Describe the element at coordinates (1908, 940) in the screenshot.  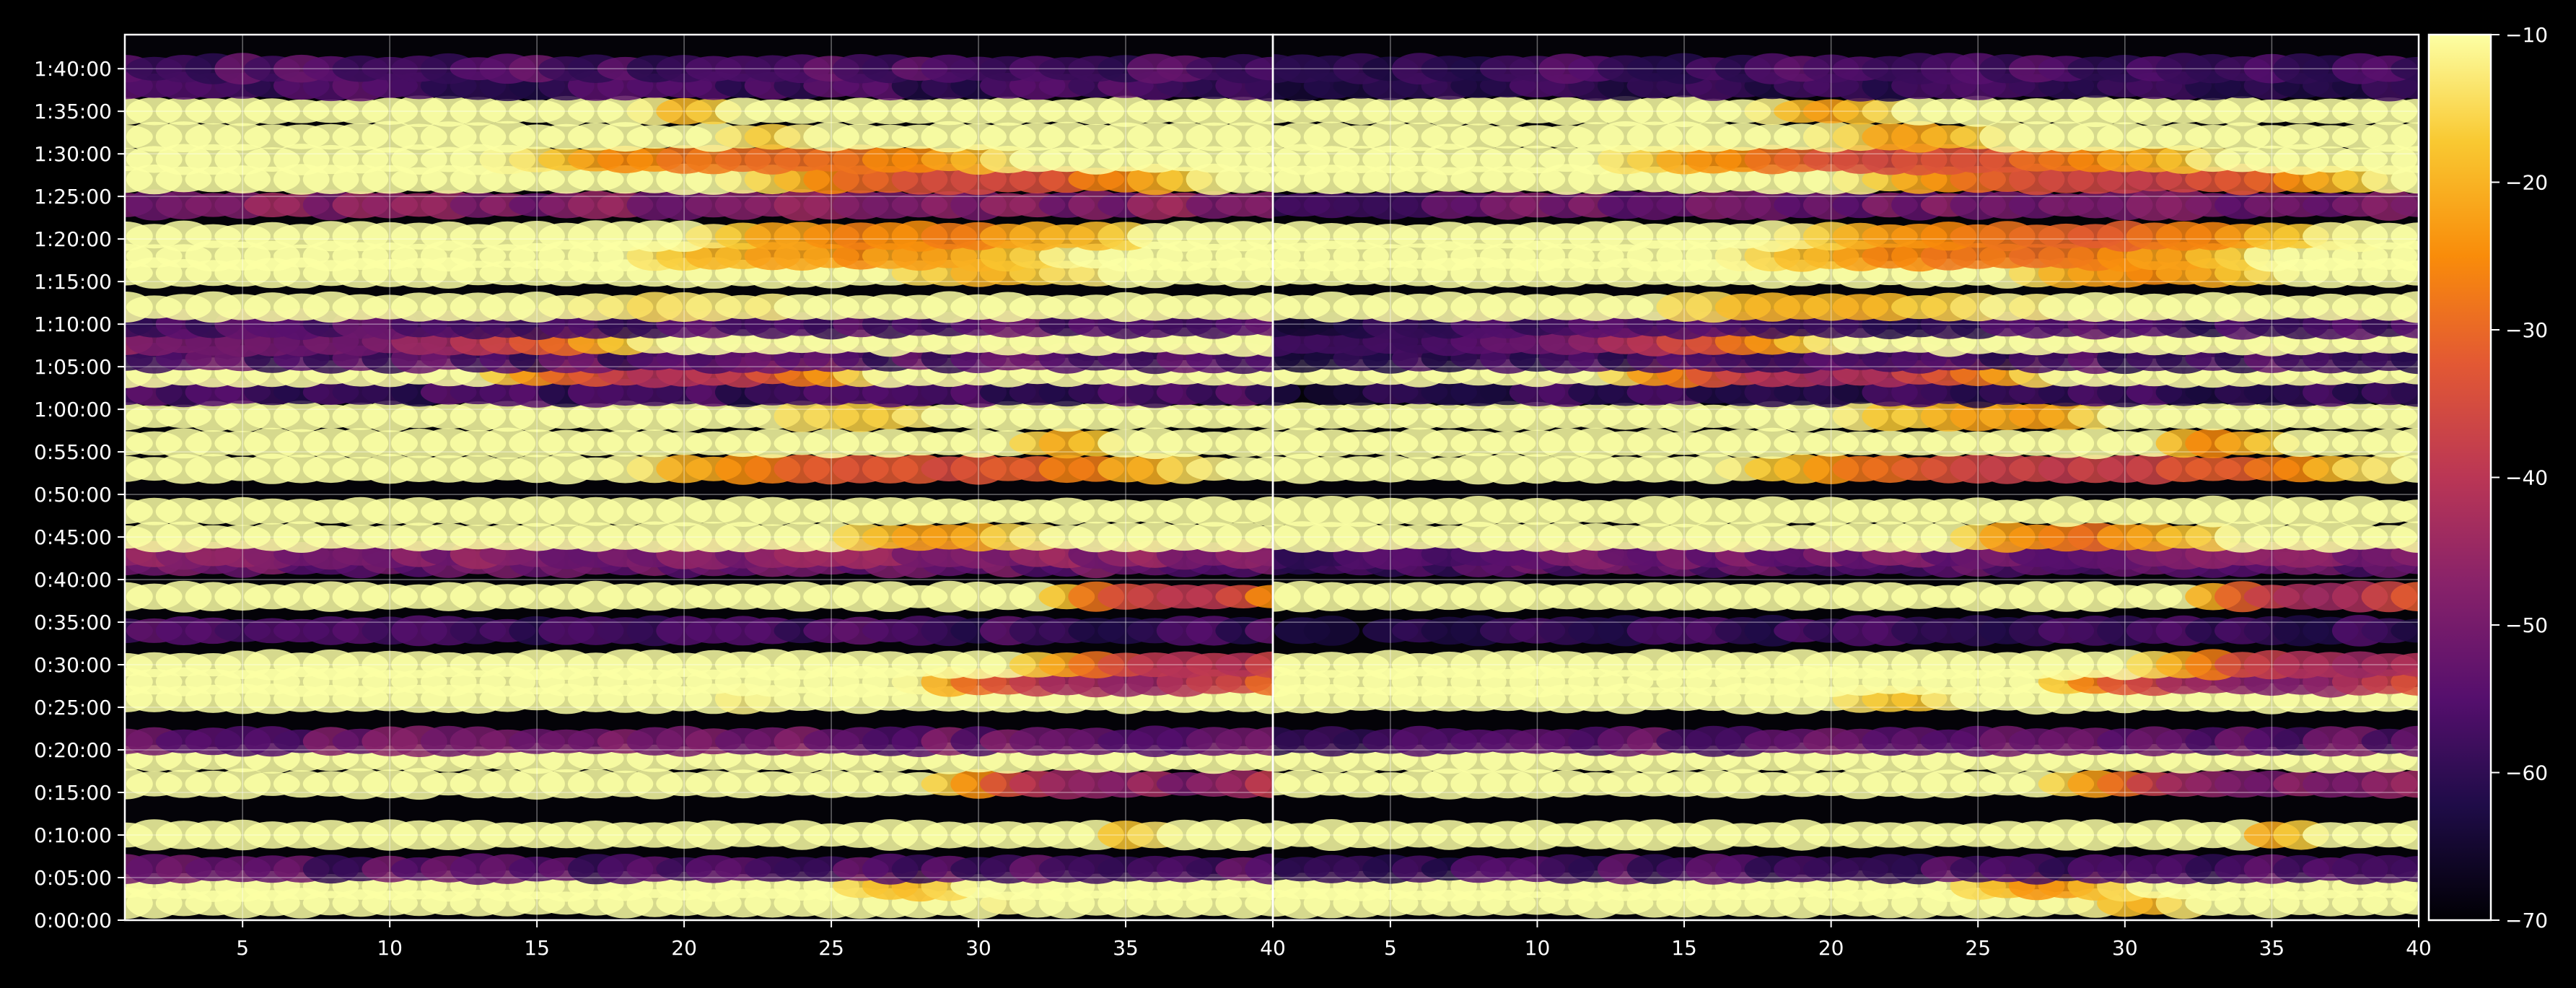
I see `x-axis-right: 5 10 15 20 25 30 35 40` at that location.